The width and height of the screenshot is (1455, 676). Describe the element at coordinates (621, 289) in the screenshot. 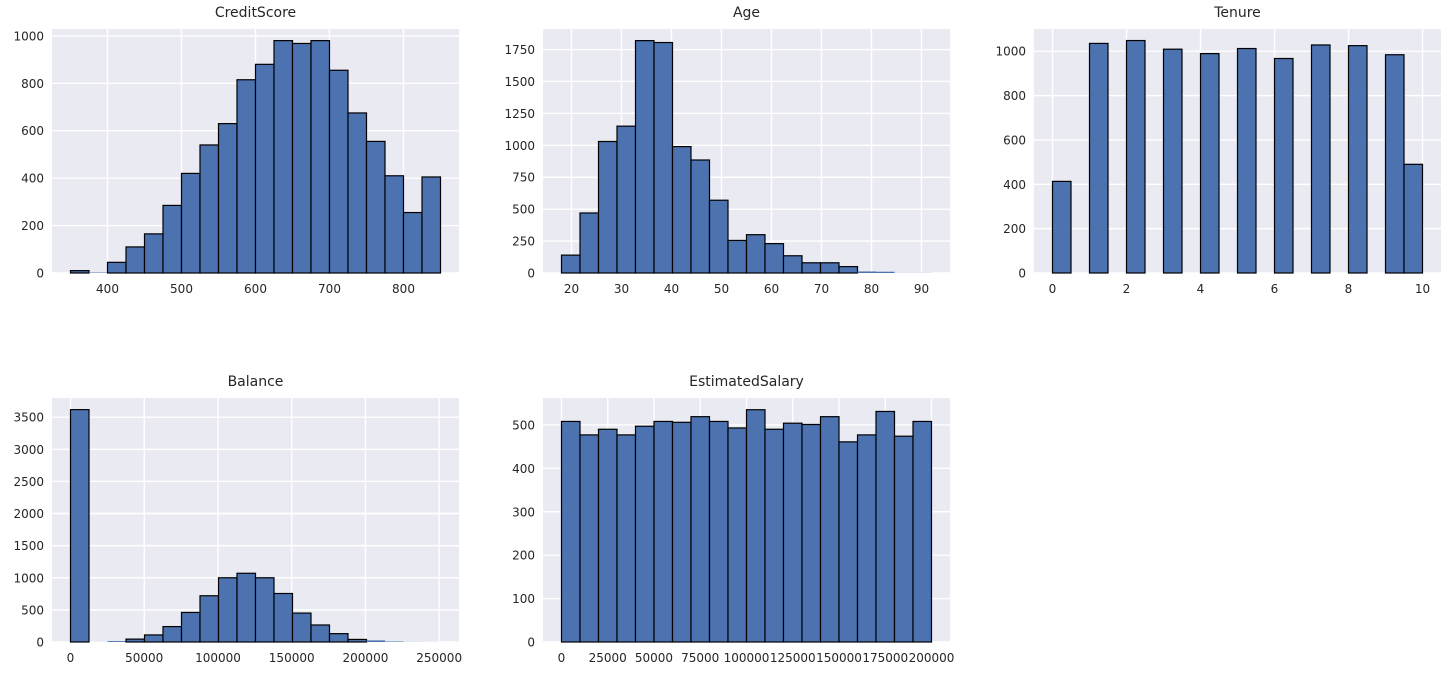

I see `x-tick-label: 30` at that location.